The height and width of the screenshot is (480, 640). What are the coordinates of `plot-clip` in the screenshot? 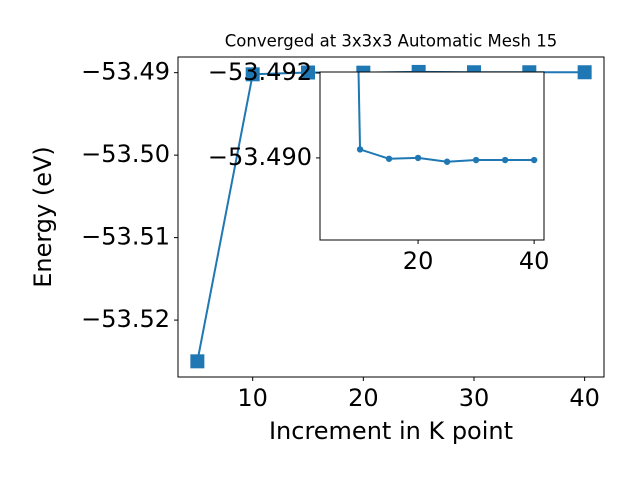 It's located at (447, 118).